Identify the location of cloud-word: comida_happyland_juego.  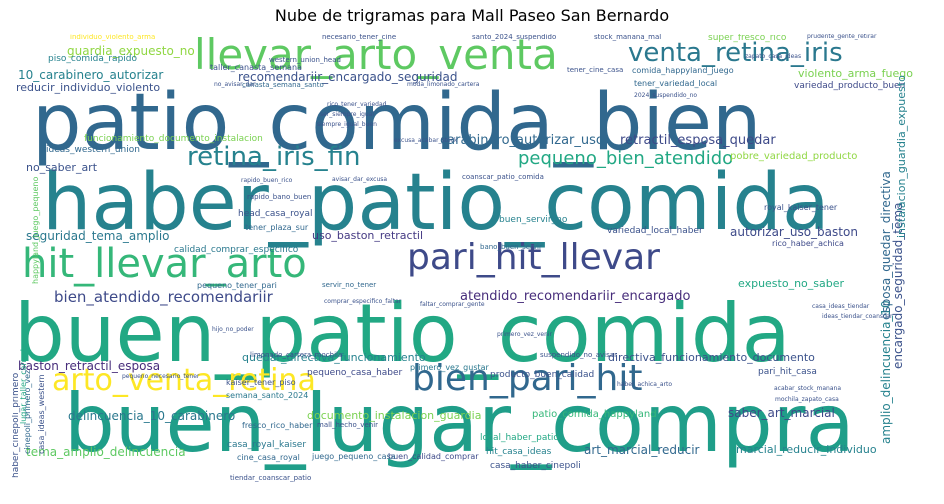
(683, 70).